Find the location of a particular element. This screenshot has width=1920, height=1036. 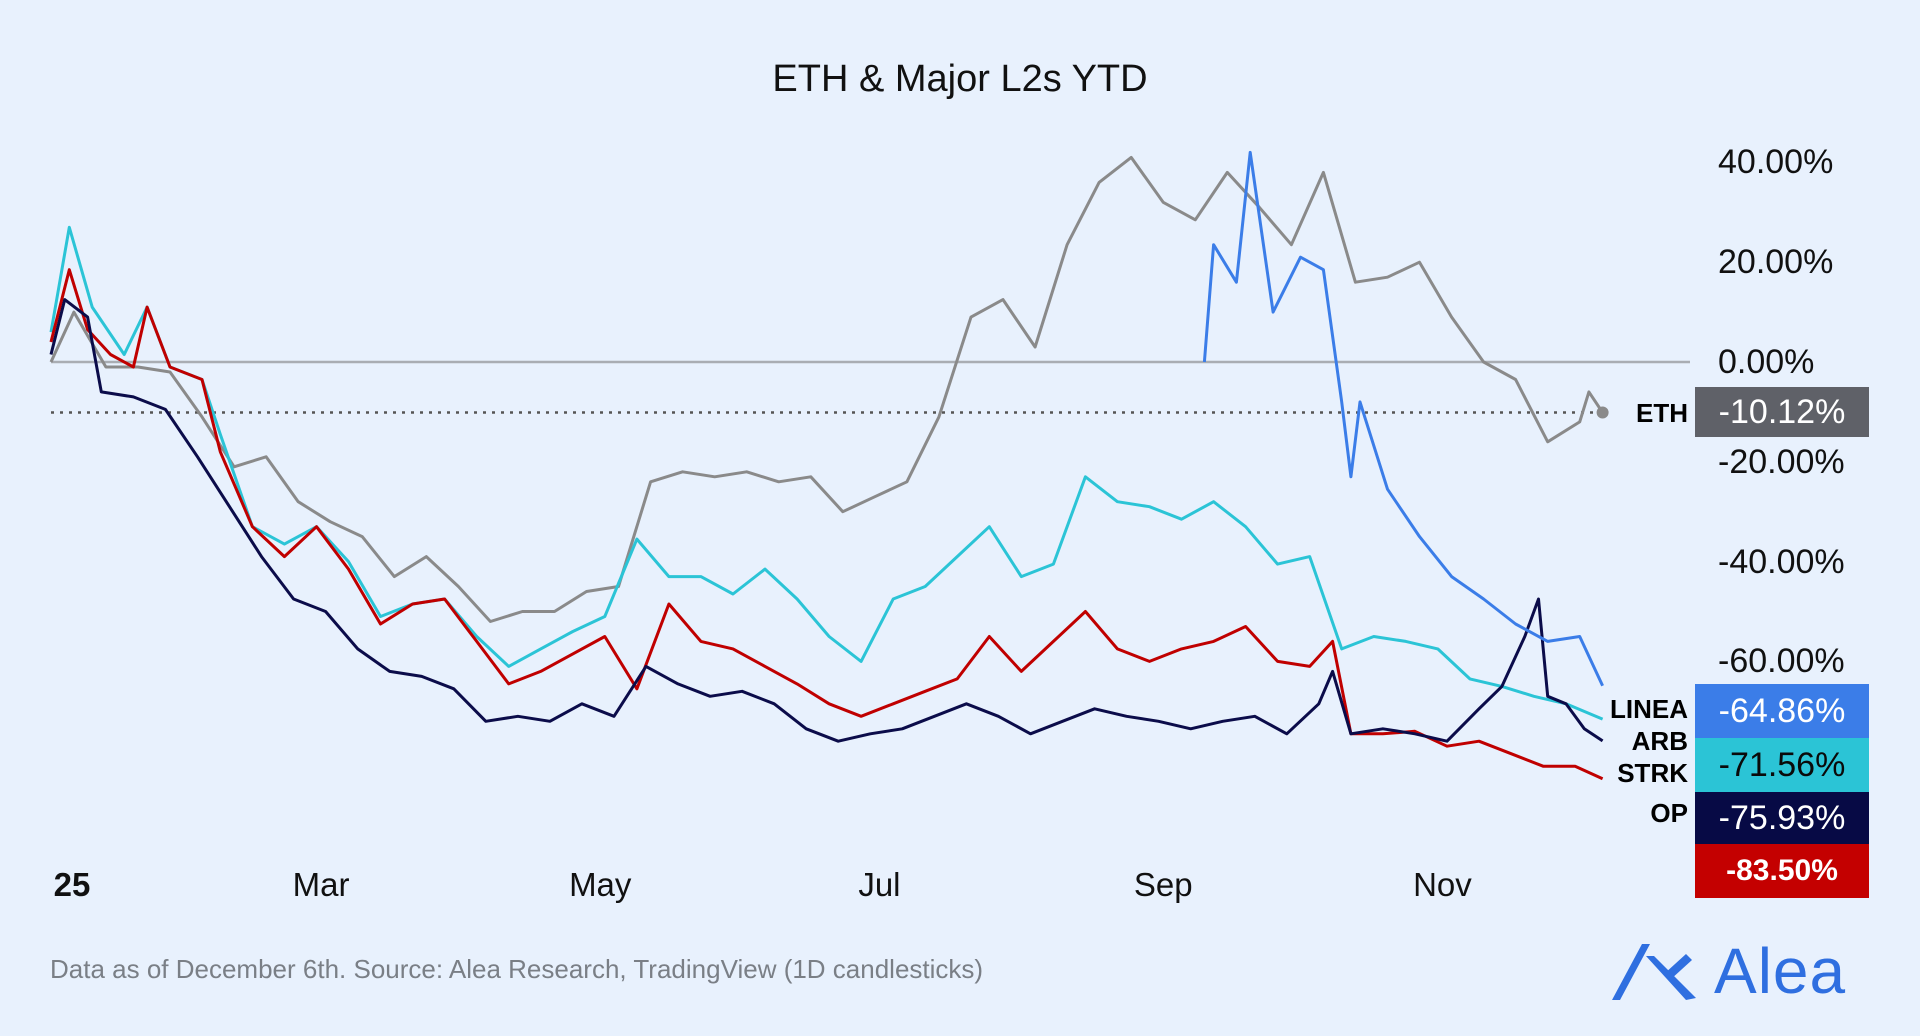

alea-logo: Alea is located at coordinates (1727, 971).